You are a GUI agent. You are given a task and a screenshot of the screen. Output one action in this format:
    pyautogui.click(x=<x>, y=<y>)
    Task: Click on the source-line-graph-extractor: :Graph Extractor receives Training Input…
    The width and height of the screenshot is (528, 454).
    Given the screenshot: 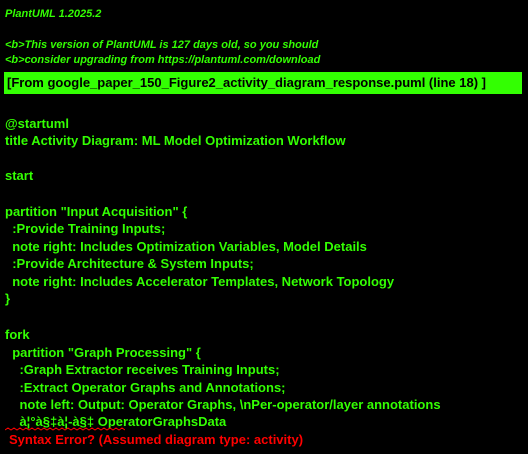 What is the action you would take?
    pyautogui.click(x=142, y=369)
    